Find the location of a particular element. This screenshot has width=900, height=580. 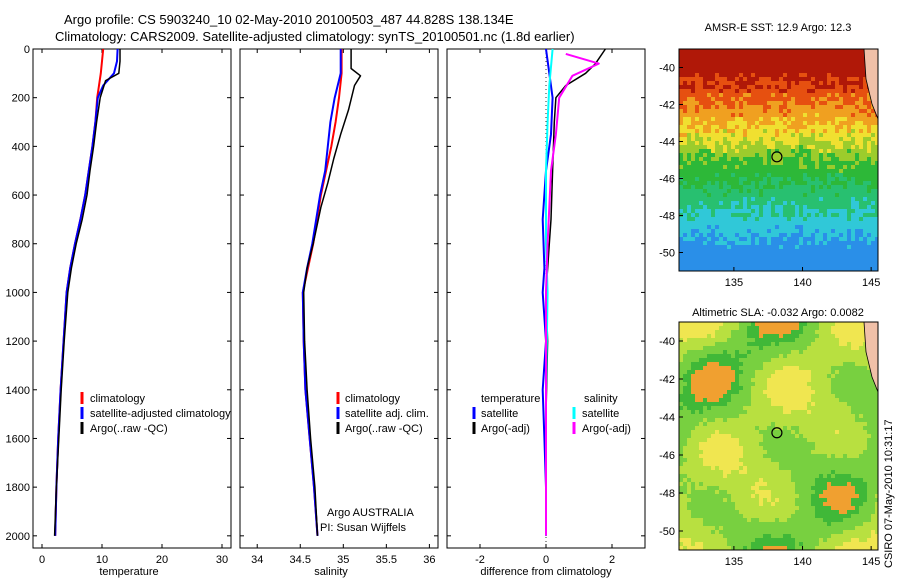

y-tick-label: -48 is located at coordinates (667, 217).